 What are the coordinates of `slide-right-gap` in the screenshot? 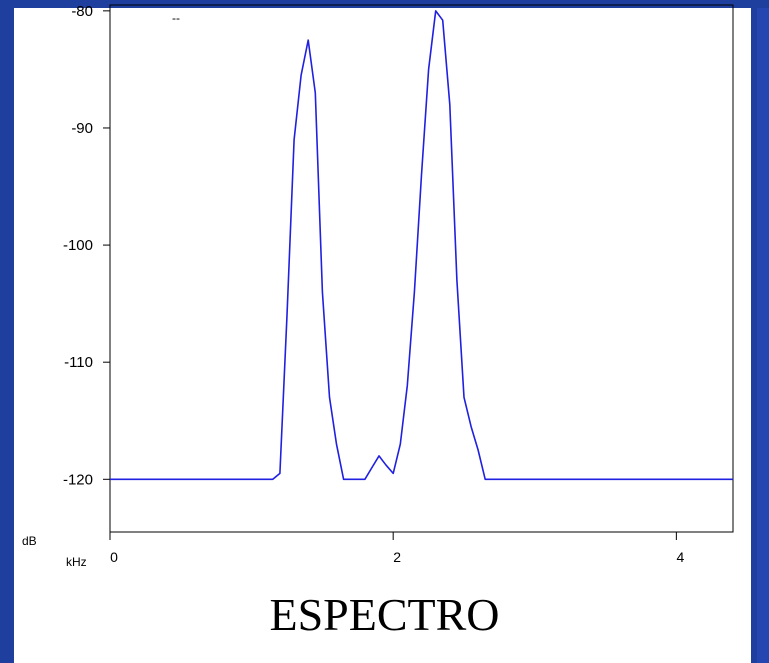 It's located at (749, 335).